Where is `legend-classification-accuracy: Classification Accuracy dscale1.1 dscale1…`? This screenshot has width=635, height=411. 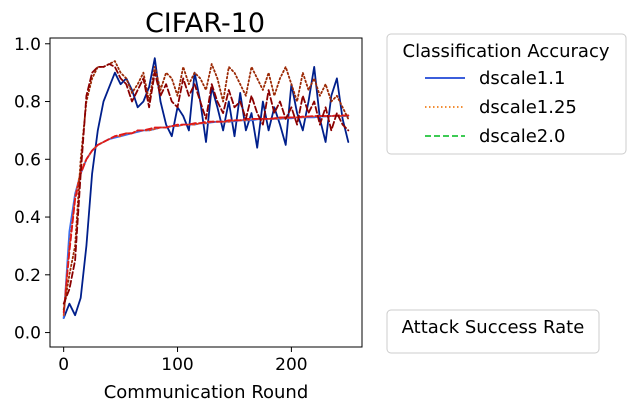
legend-classification-accuracy: Classification Accuracy dscale1.1 dscale1… is located at coordinates (506, 94).